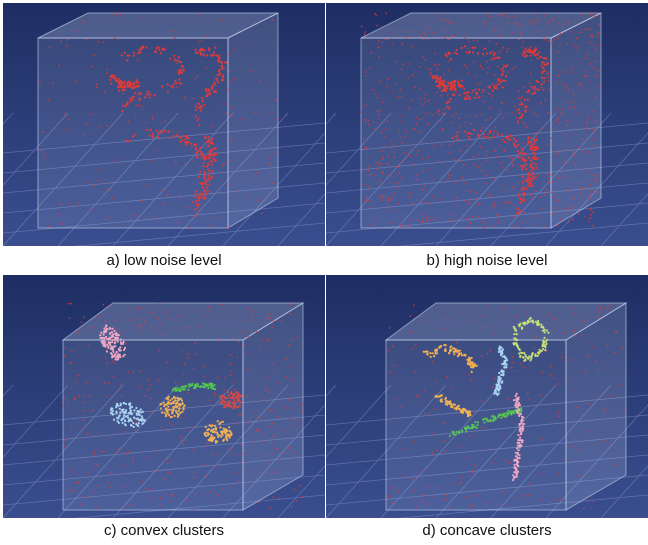 The image size is (648, 545). What do you see at coordinates (531, 339) in the screenshot?
I see `cluster-yellow-green` at bounding box center [531, 339].